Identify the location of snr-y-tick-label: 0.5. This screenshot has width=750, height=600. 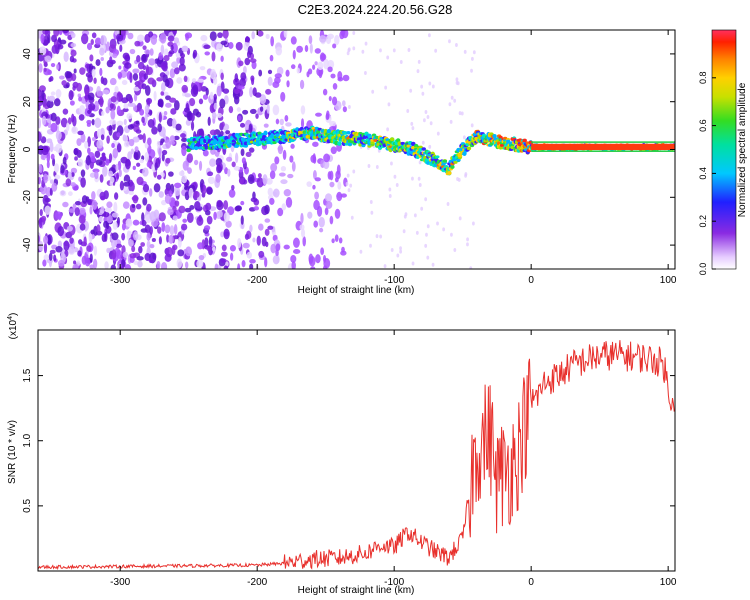
(27, 505).